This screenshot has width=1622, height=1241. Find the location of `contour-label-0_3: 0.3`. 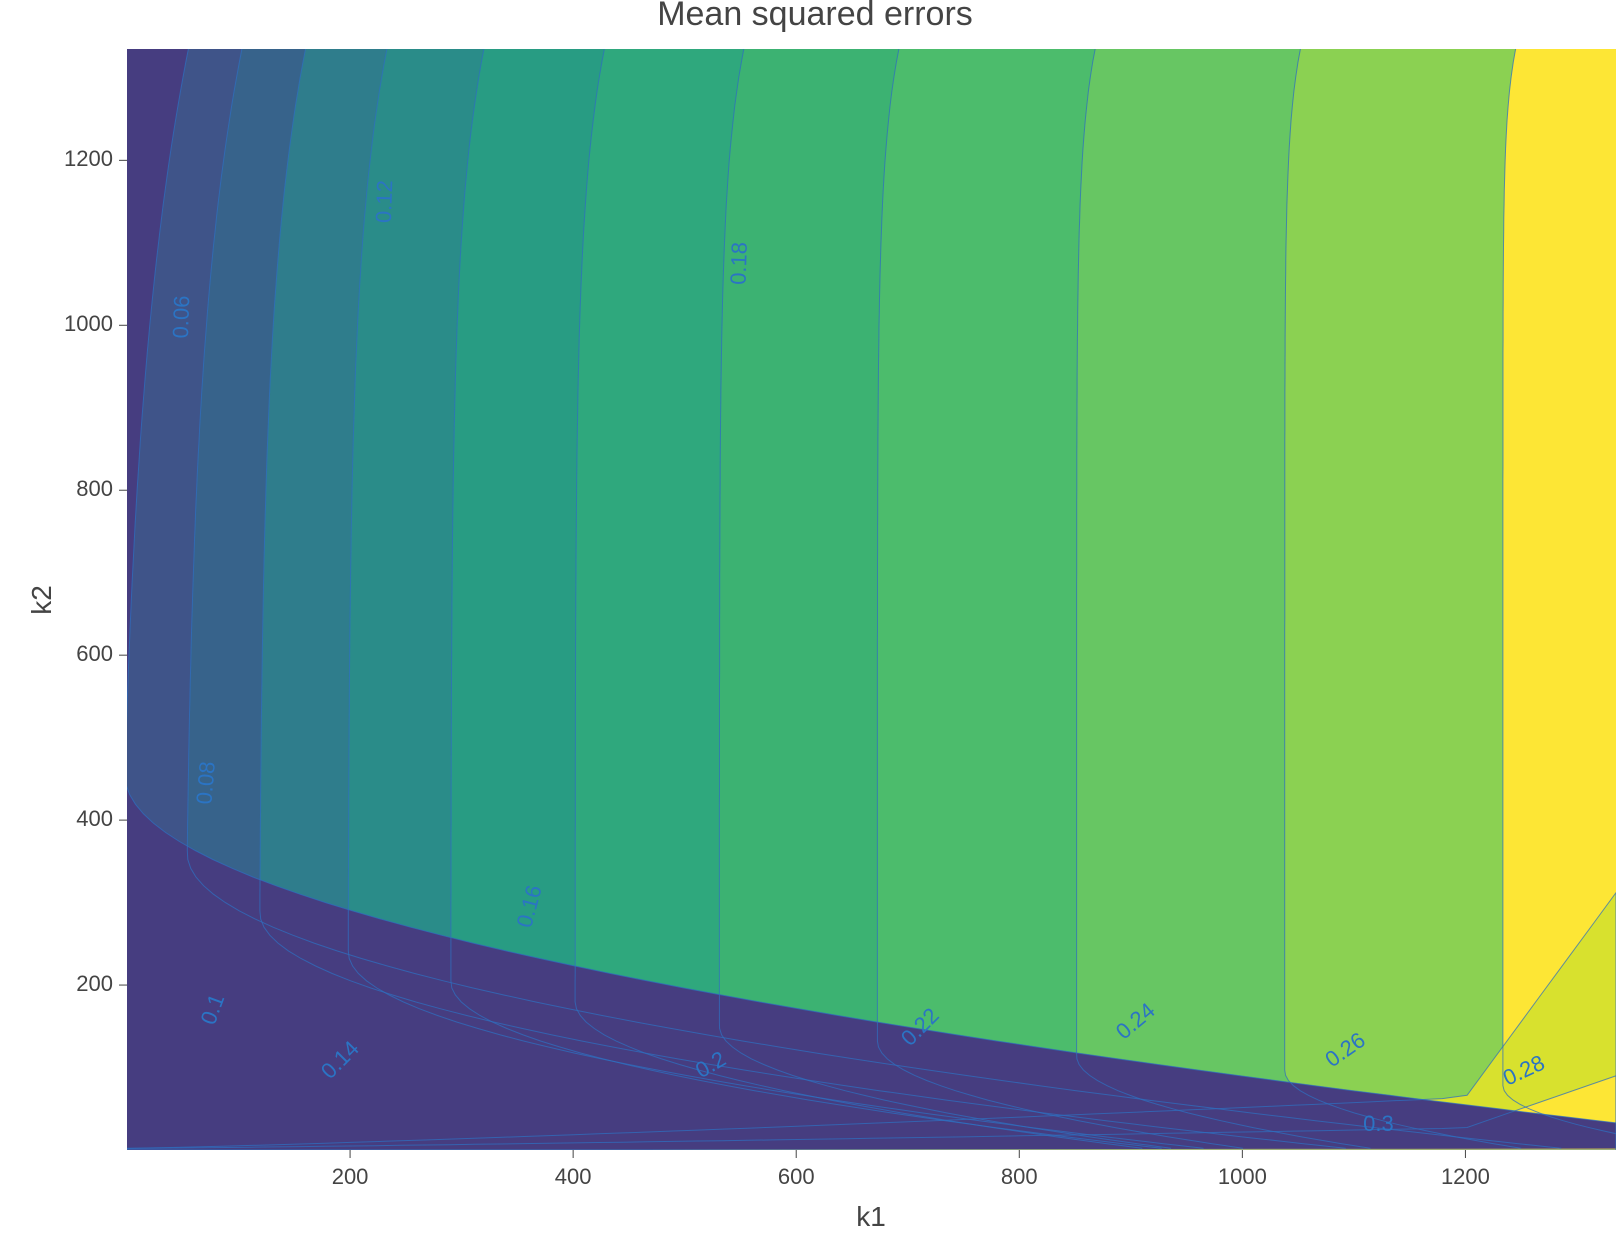

contour-label-0_3: 0.3 is located at coordinates (1378, 1123).